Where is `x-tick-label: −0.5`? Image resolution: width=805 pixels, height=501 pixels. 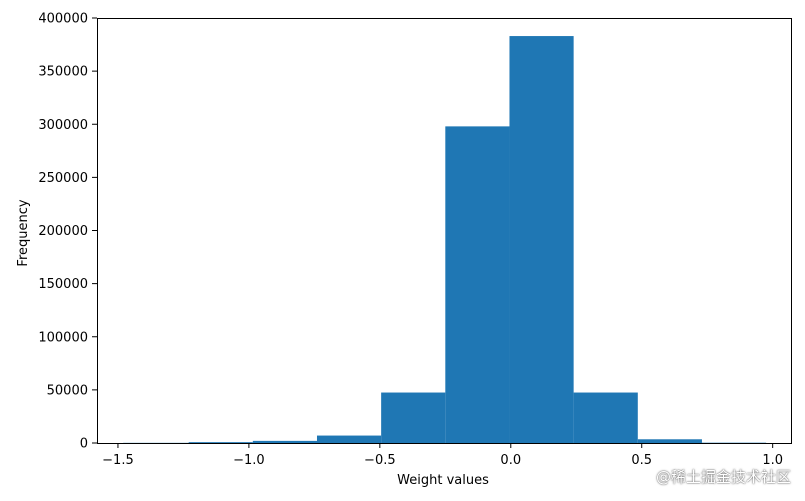 x-tick-label: −0.5 is located at coordinates (380, 460).